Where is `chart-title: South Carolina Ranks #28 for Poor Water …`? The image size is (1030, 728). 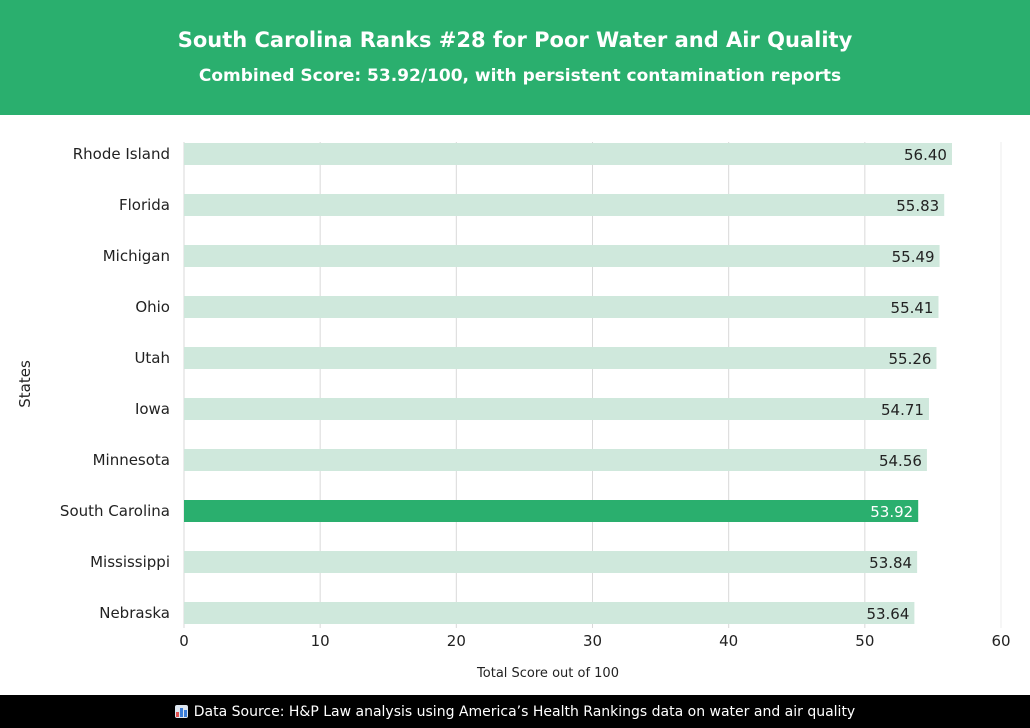
chart-title: South Carolina Ranks #28 for Poor Water … is located at coordinates (515, 40).